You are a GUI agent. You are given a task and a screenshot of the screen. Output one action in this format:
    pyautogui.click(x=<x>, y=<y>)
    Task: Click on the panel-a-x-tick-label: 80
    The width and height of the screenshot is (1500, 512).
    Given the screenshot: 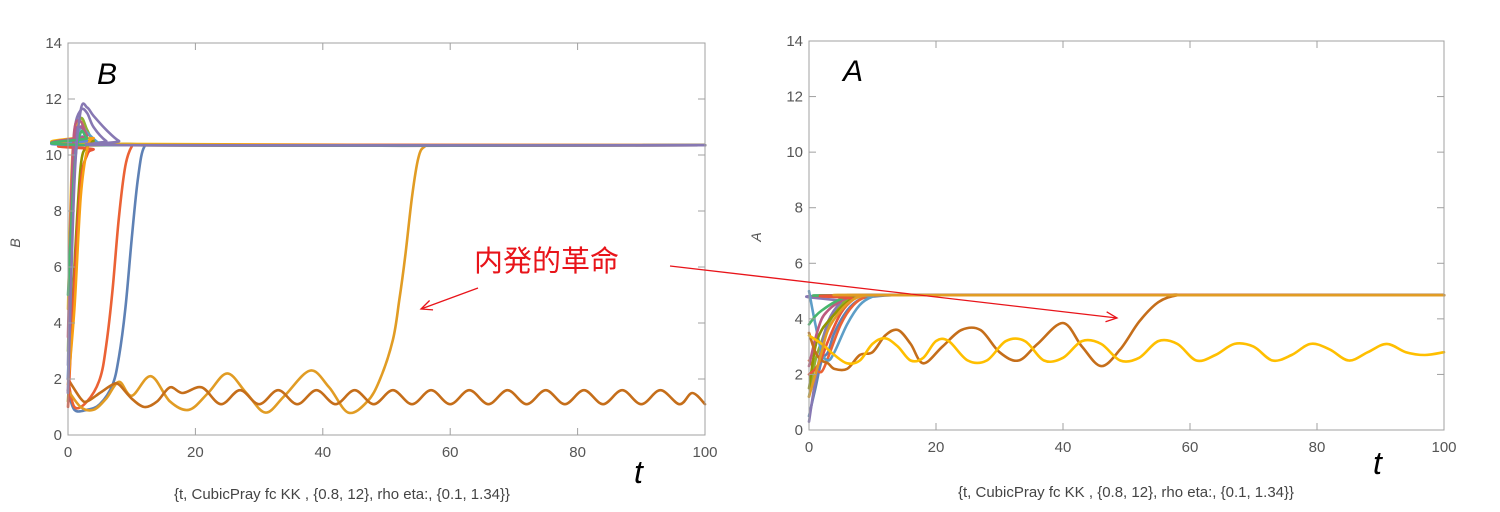 What is the action you would take?
    pyautogui.click(x=1317, y=447)
    